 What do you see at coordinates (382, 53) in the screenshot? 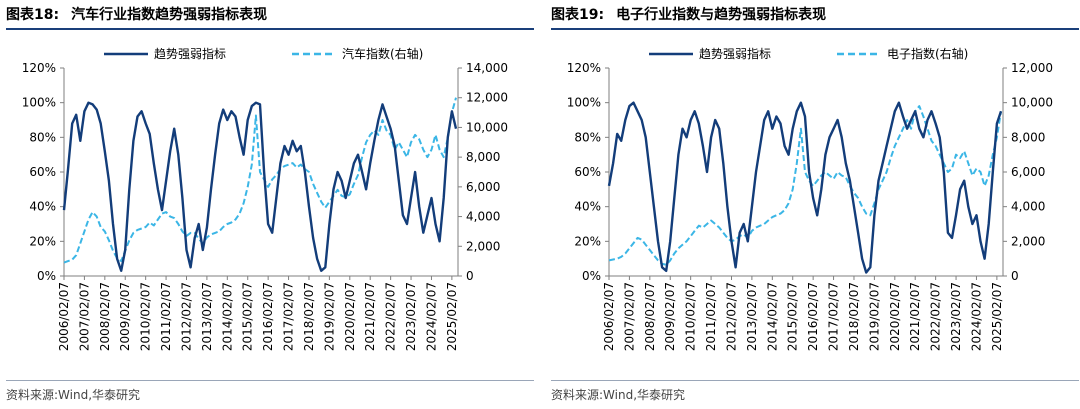
I see `legend-label: 汽车指数(右轴)` at bounding box center [382, 53].